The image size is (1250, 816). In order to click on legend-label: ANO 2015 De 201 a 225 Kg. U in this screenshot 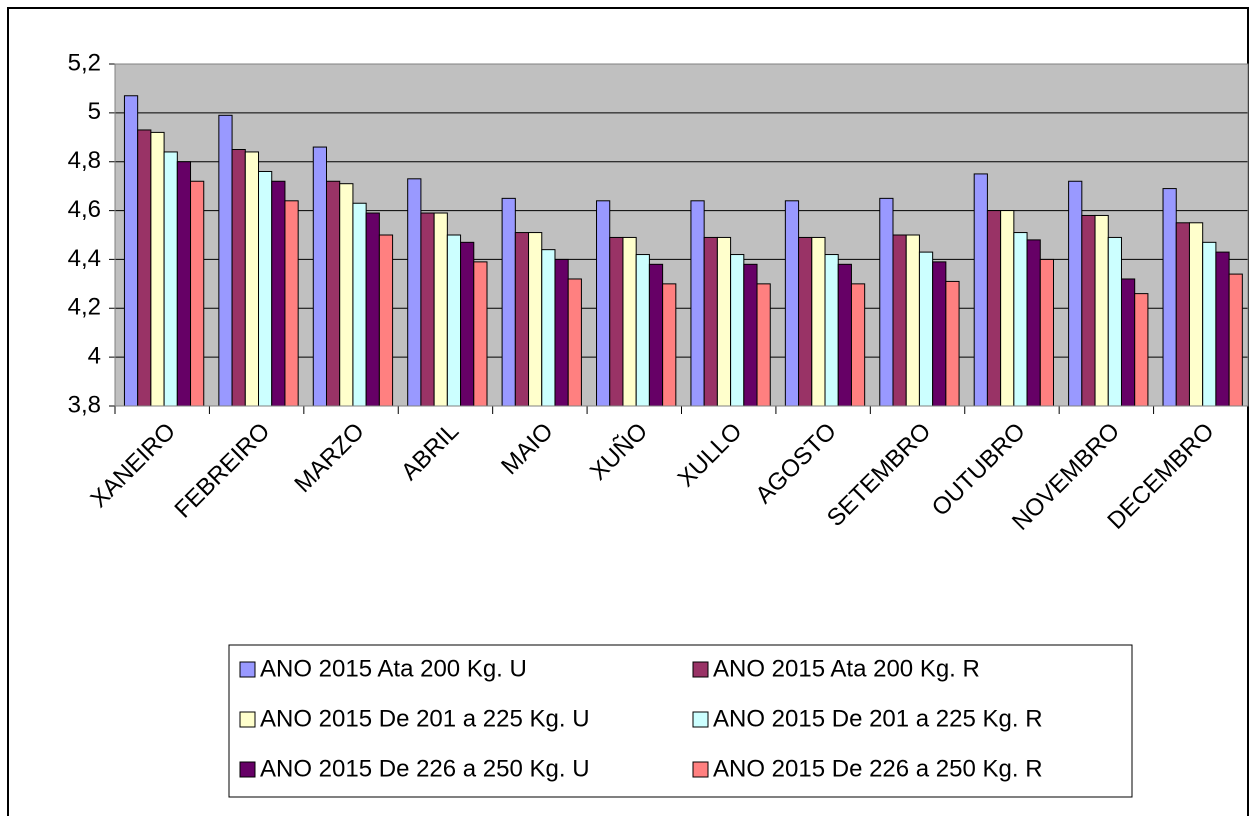, I will do `click(425, 718)`.